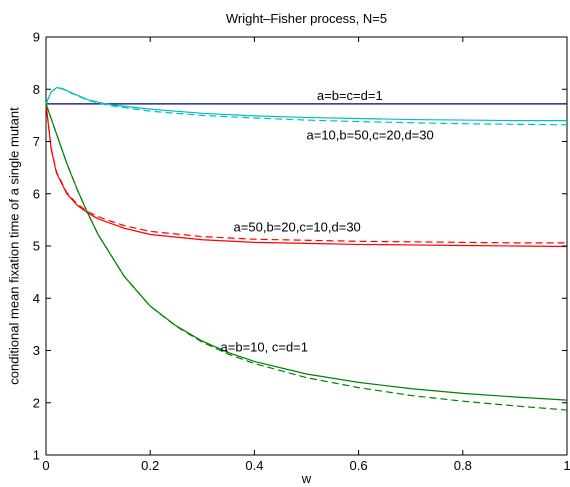 The width and height of the screenshot is (570, 487). I want to click on annotation-4: a=b=10, c=d=1, so click(264, 346).